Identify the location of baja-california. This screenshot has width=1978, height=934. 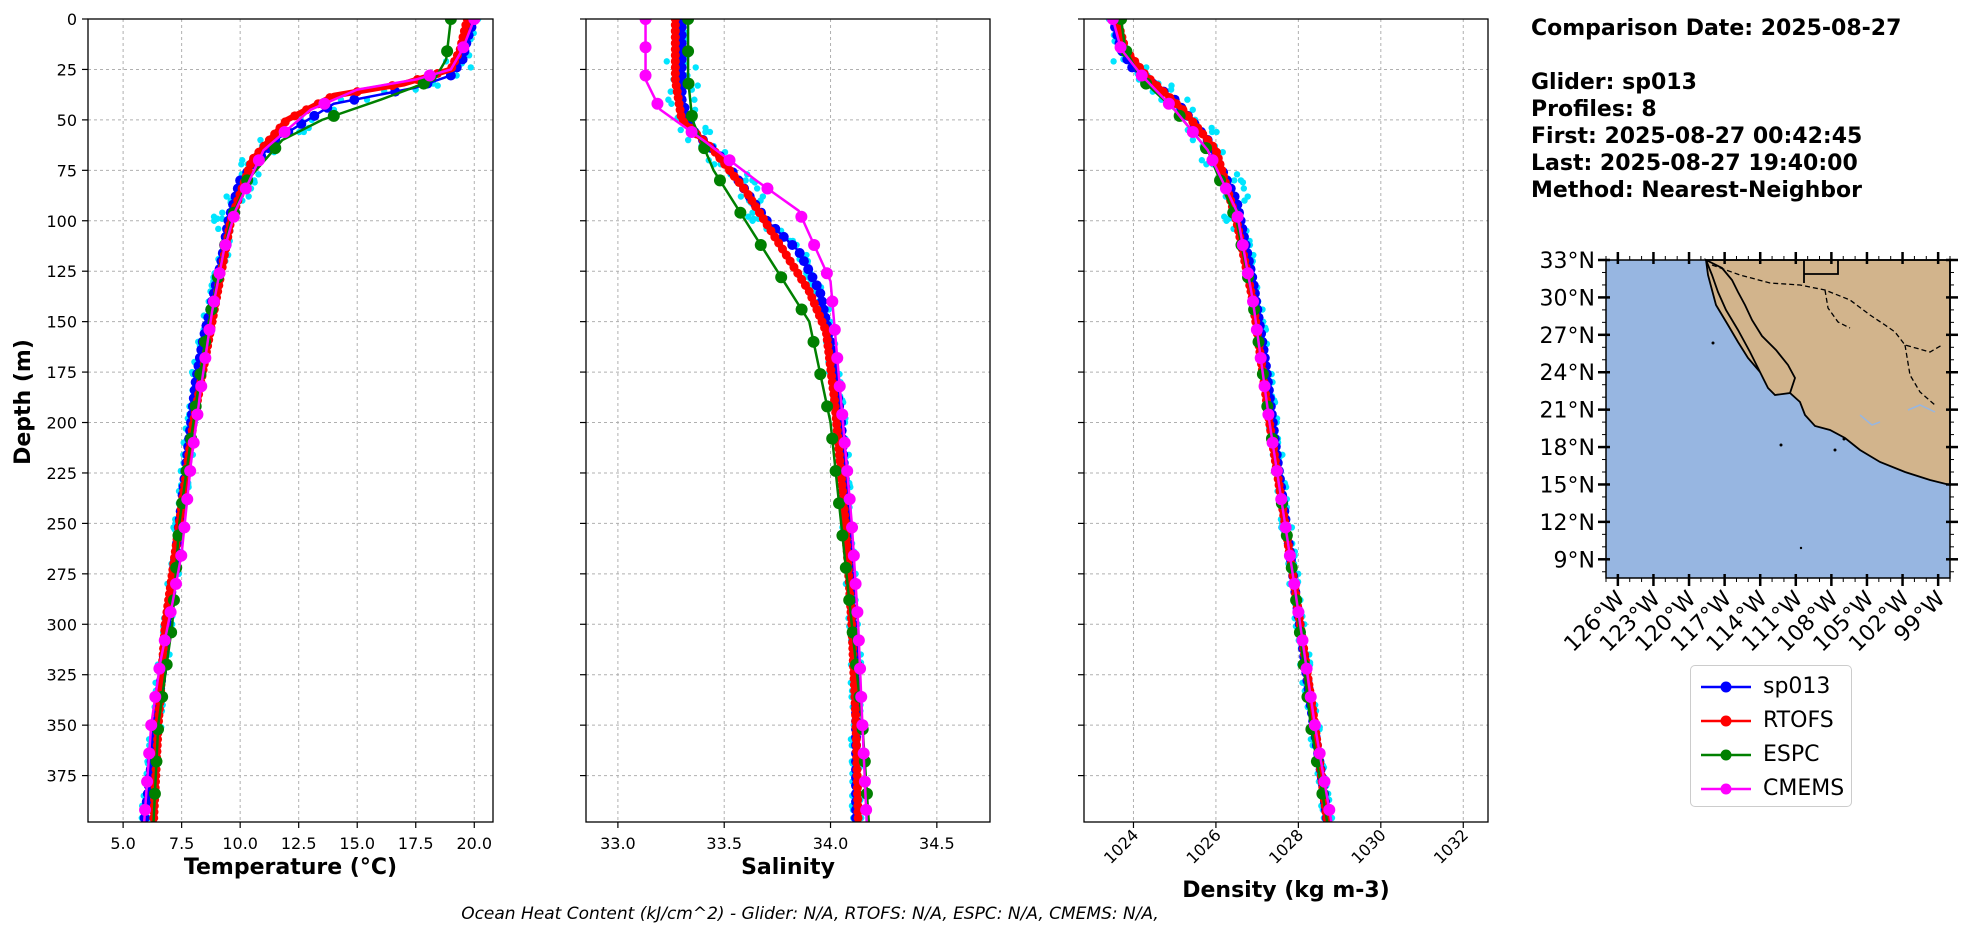
(1750, 327).